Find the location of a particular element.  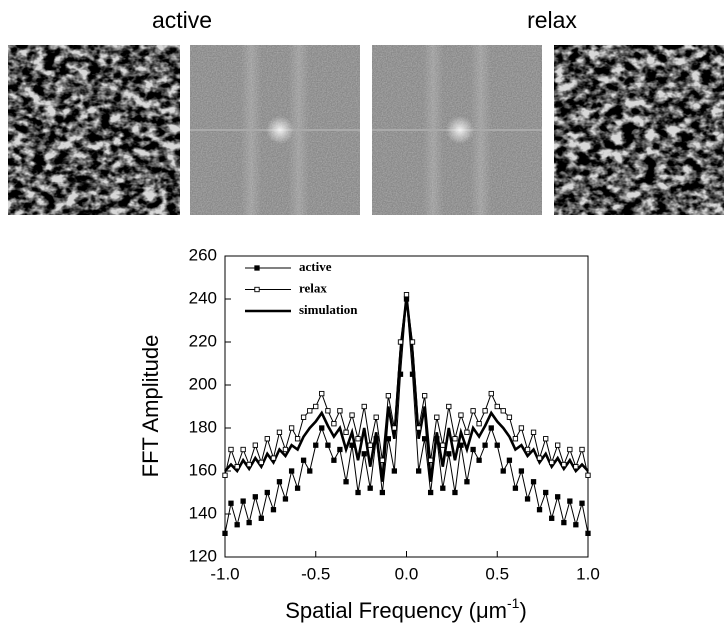

y-tick-label: 160 is located at coordinates (203, 469).